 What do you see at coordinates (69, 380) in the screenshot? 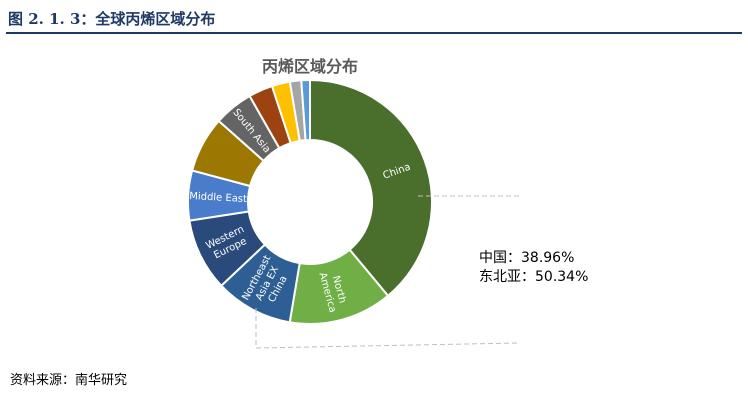
I see `source-note: 资料来源：南华研究` at bounding box center [69, 380].